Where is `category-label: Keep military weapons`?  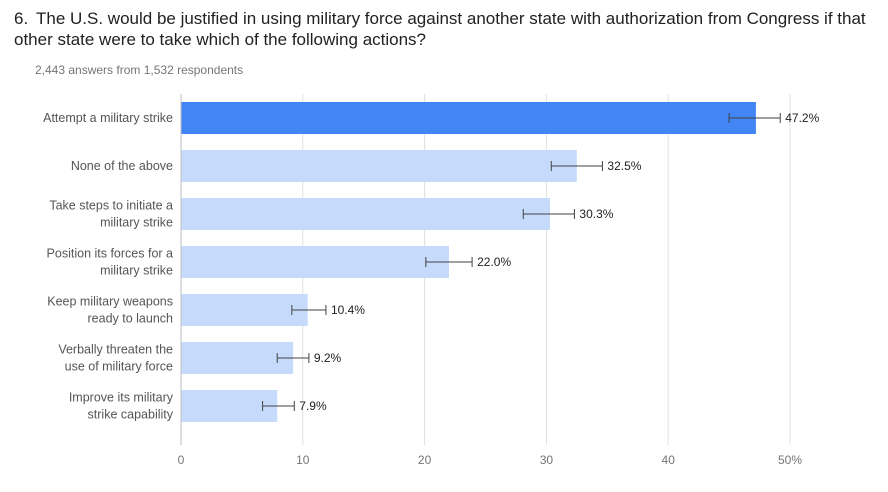 category-label: Keep military weapons is located at coordinates (110, 302).